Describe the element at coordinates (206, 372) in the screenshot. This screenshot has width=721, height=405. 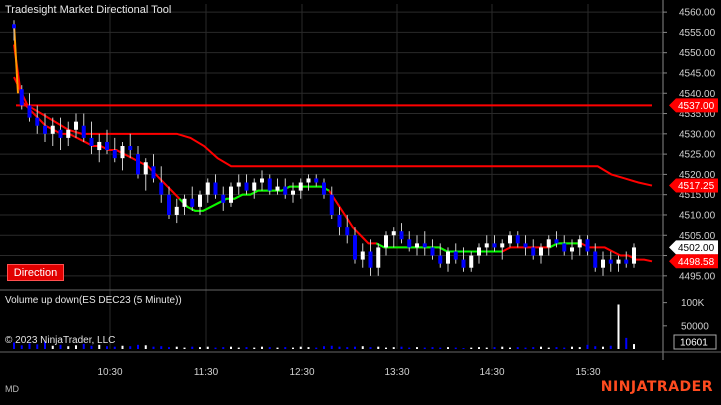
I see `time-tick-label: 11:30` at that location.